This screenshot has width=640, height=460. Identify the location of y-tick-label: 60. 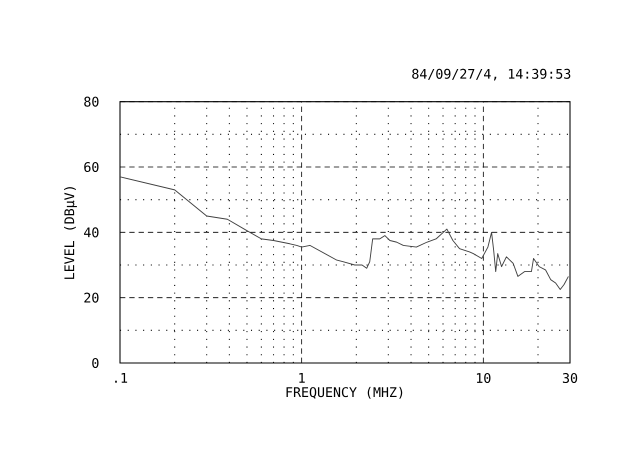
(91, 167).